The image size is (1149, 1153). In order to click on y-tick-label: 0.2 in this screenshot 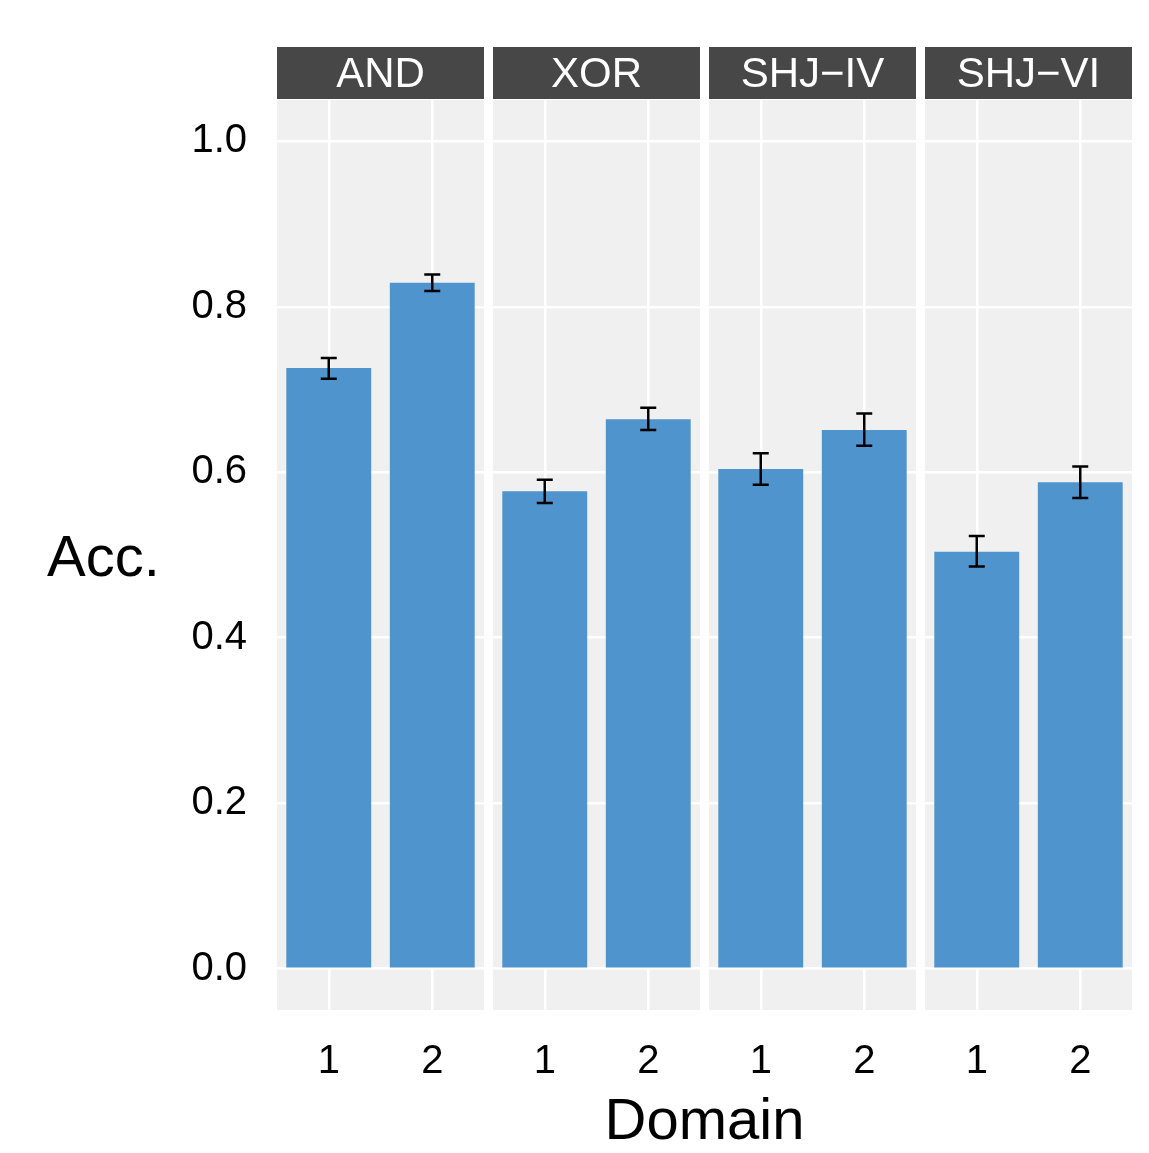, I will do `click(219, 800)`.